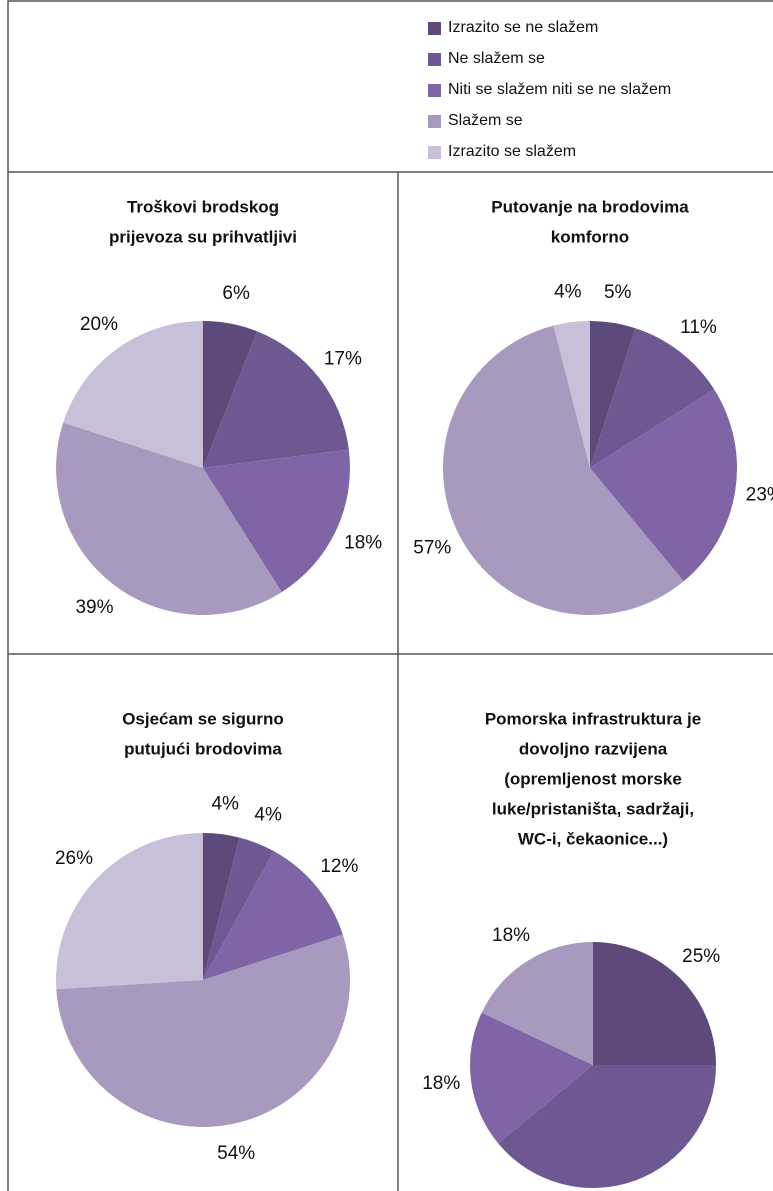 The image size is (773, 1191). Describe the element at coordinates (74, 858) in the screenshot. I see `data-label: 26%` at that location.